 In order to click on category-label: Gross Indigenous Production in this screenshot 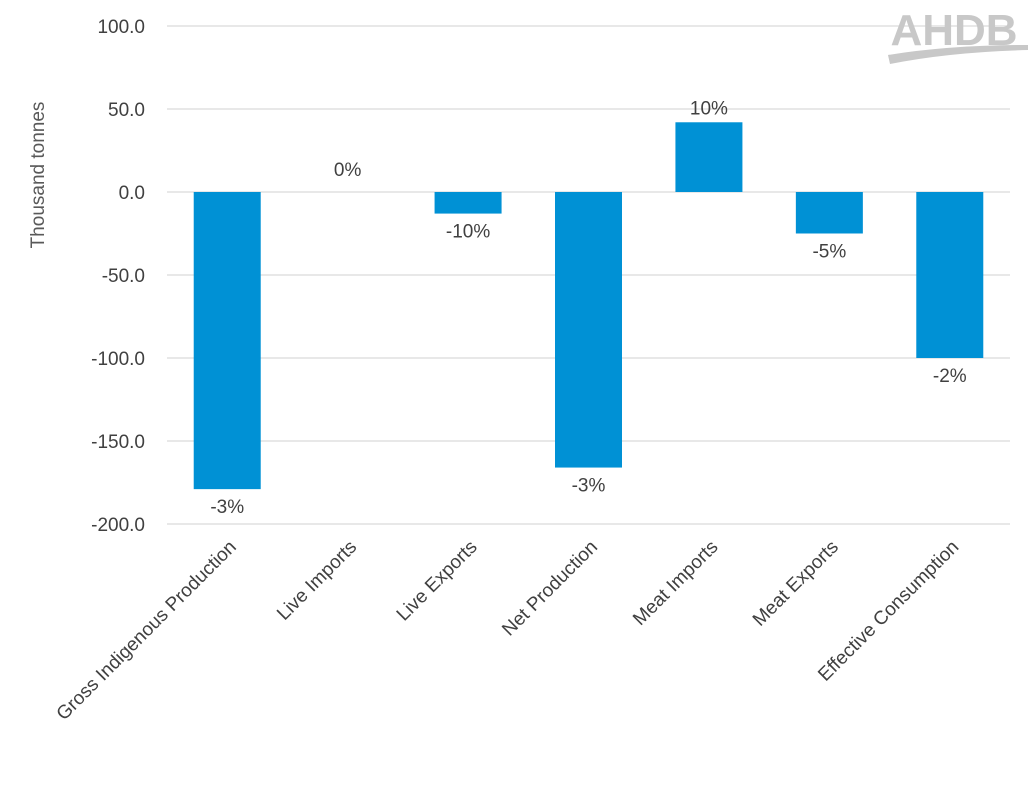, I will do `click(147, 631)`.